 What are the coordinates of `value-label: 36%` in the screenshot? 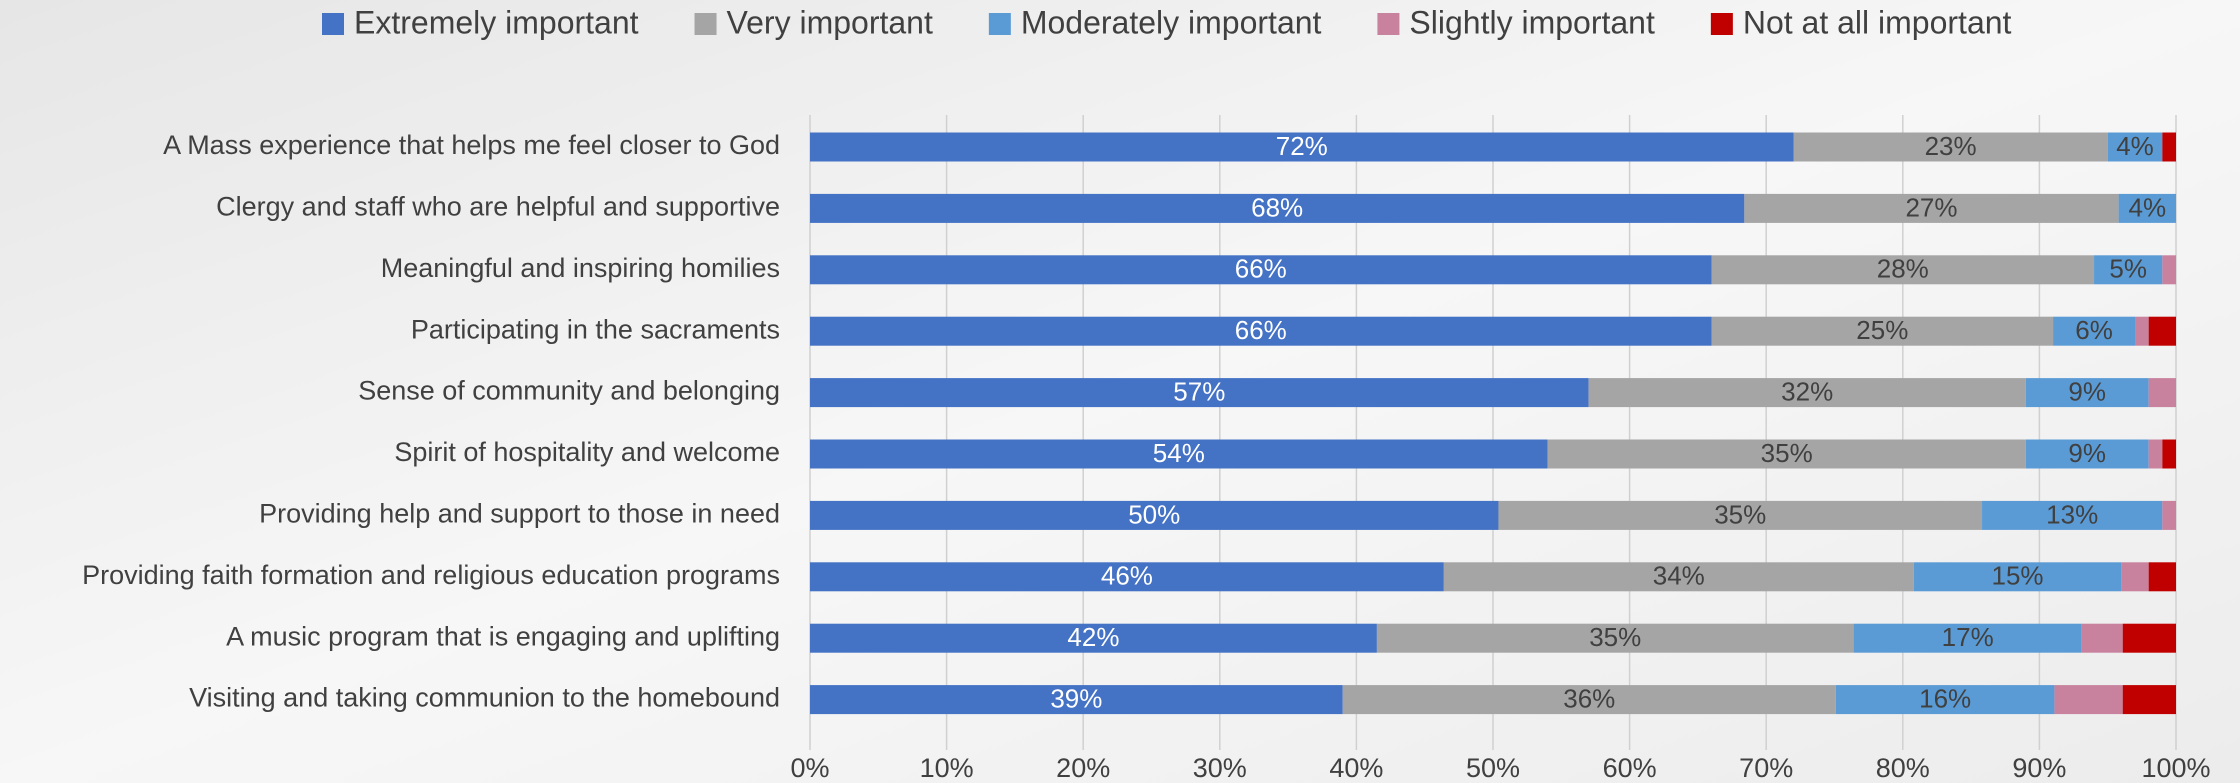 It's located at (1589, 698).